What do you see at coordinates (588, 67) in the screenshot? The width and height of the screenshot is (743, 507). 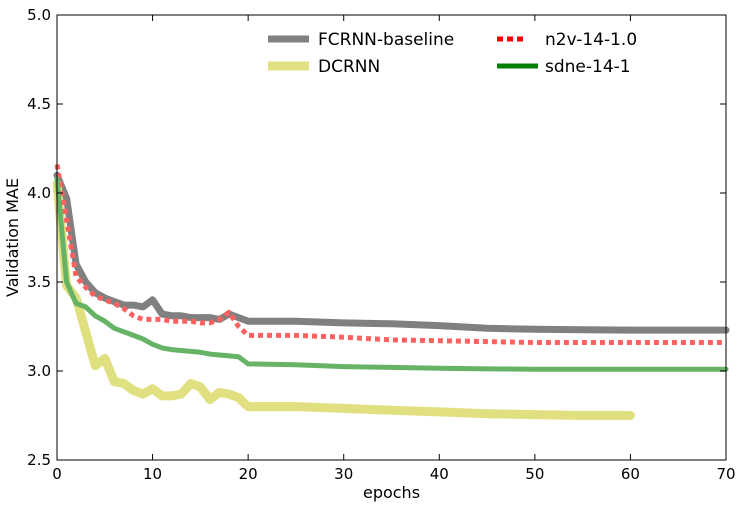 I see `legend-label: sdne-14-1` at bounding box center [588, 67].